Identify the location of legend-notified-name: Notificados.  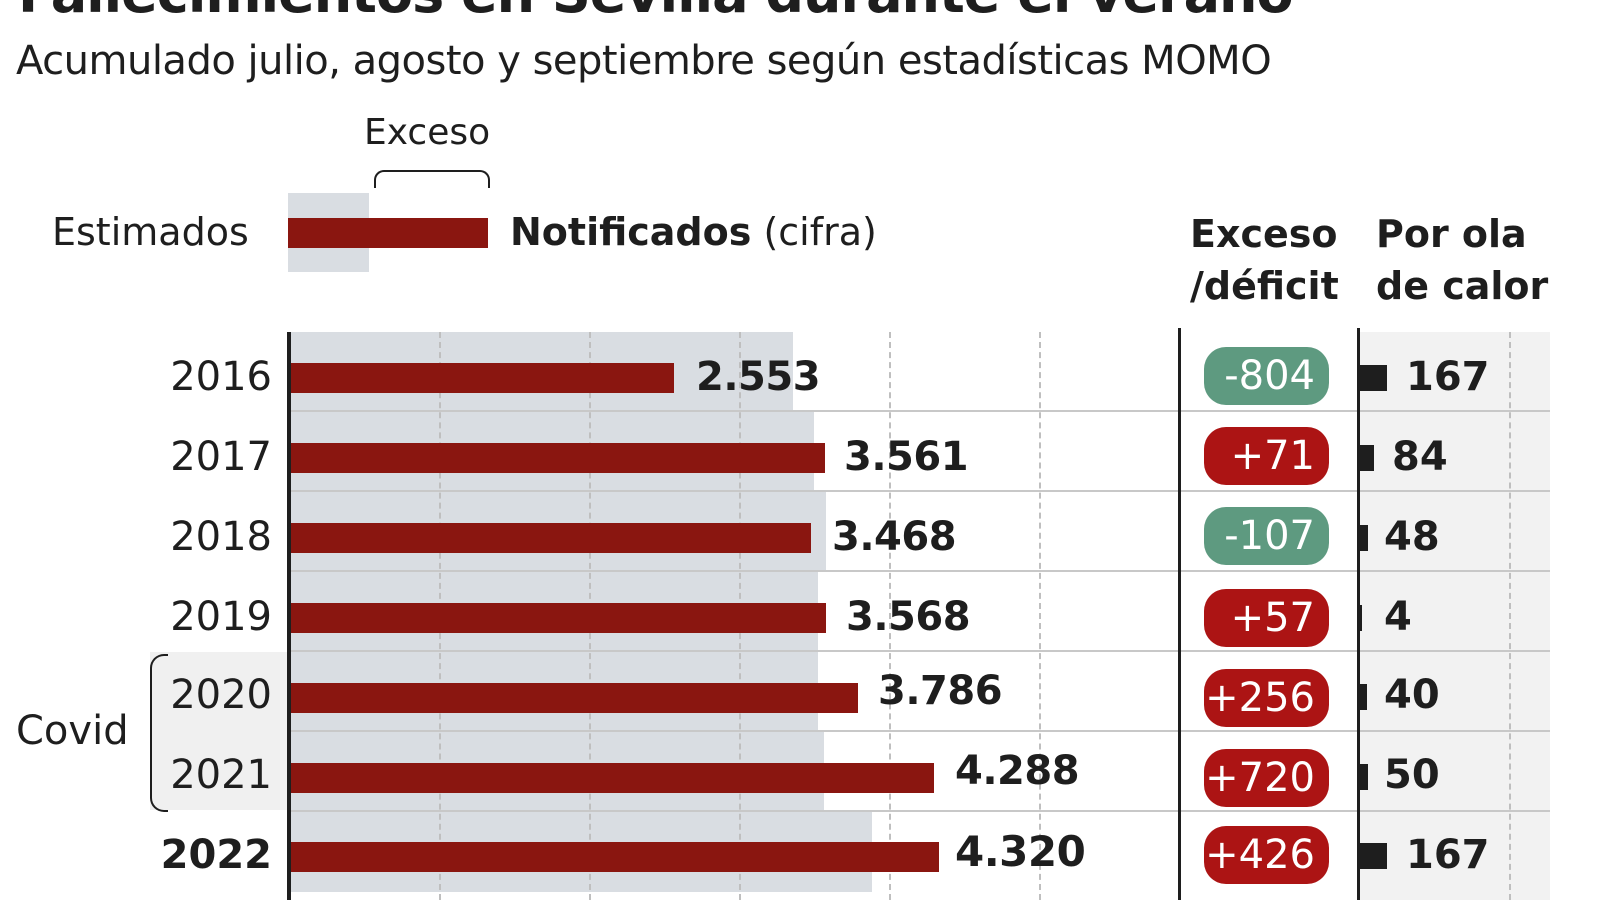
(631, 232).